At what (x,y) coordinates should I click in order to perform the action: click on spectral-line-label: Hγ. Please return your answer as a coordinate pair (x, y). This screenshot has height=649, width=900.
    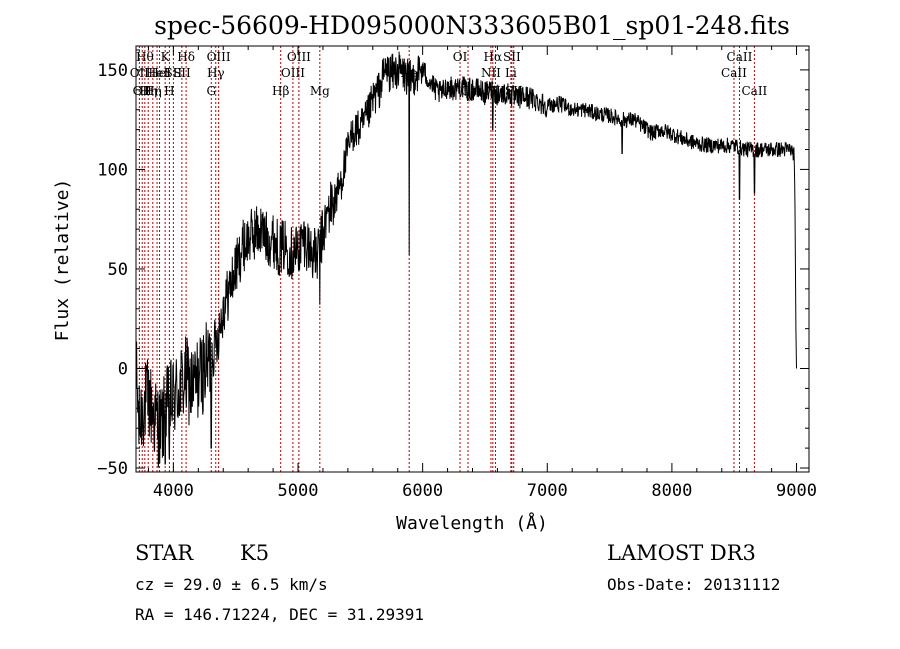
    Looking at the image, I should click on (216, 73).